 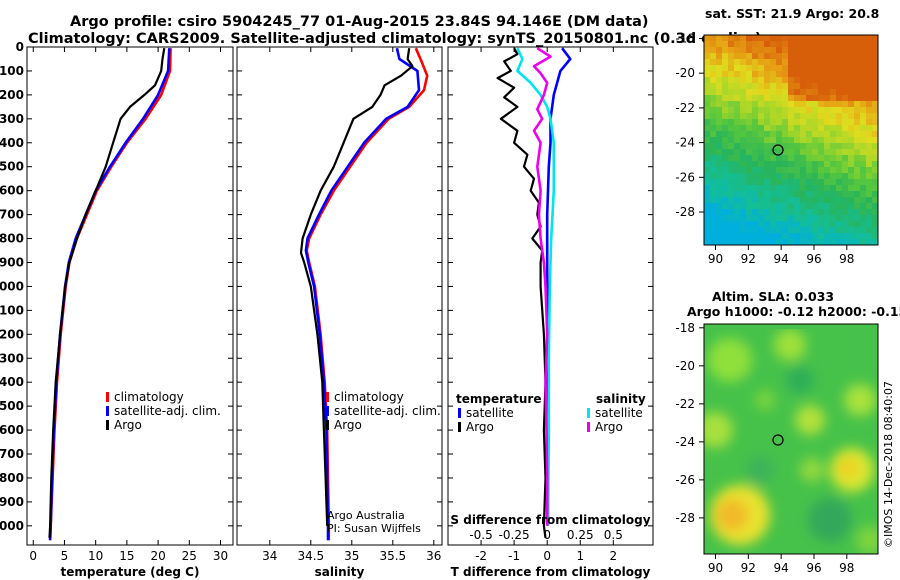 What do you see at coordinates (65, 556) in the screenshot?
I see `x-tick-label: 5` at bounding box center [65, 556].